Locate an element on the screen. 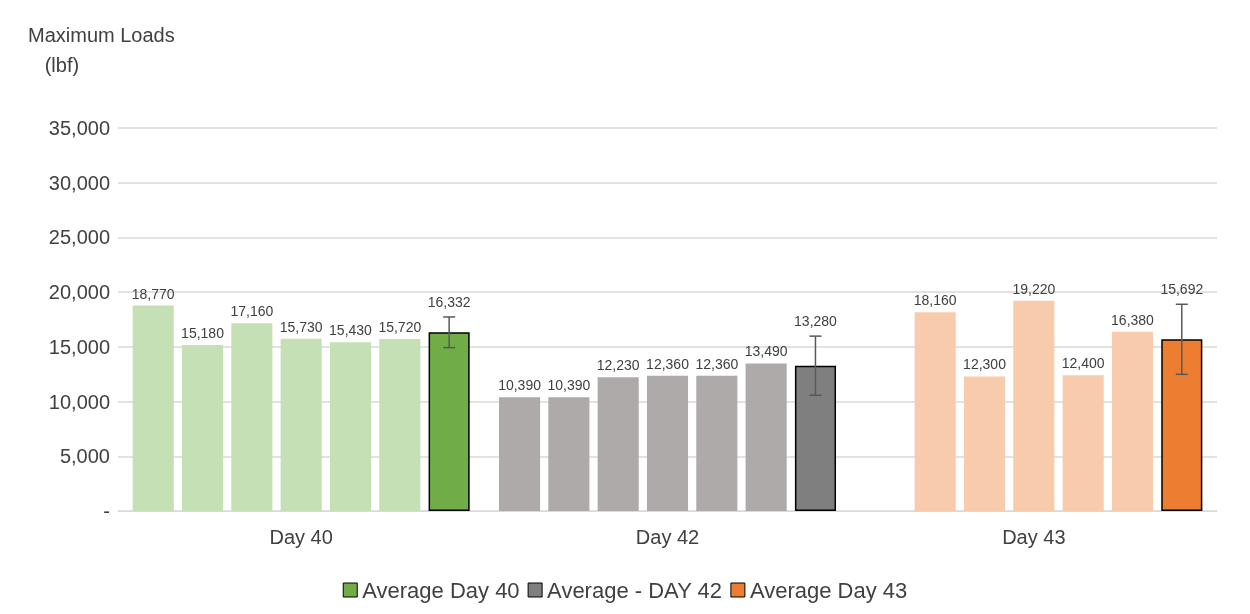 Image resolution: width=1250 pixels, height=614 pixels. data-label: 12,400 is located at coordinates (1083, 363).